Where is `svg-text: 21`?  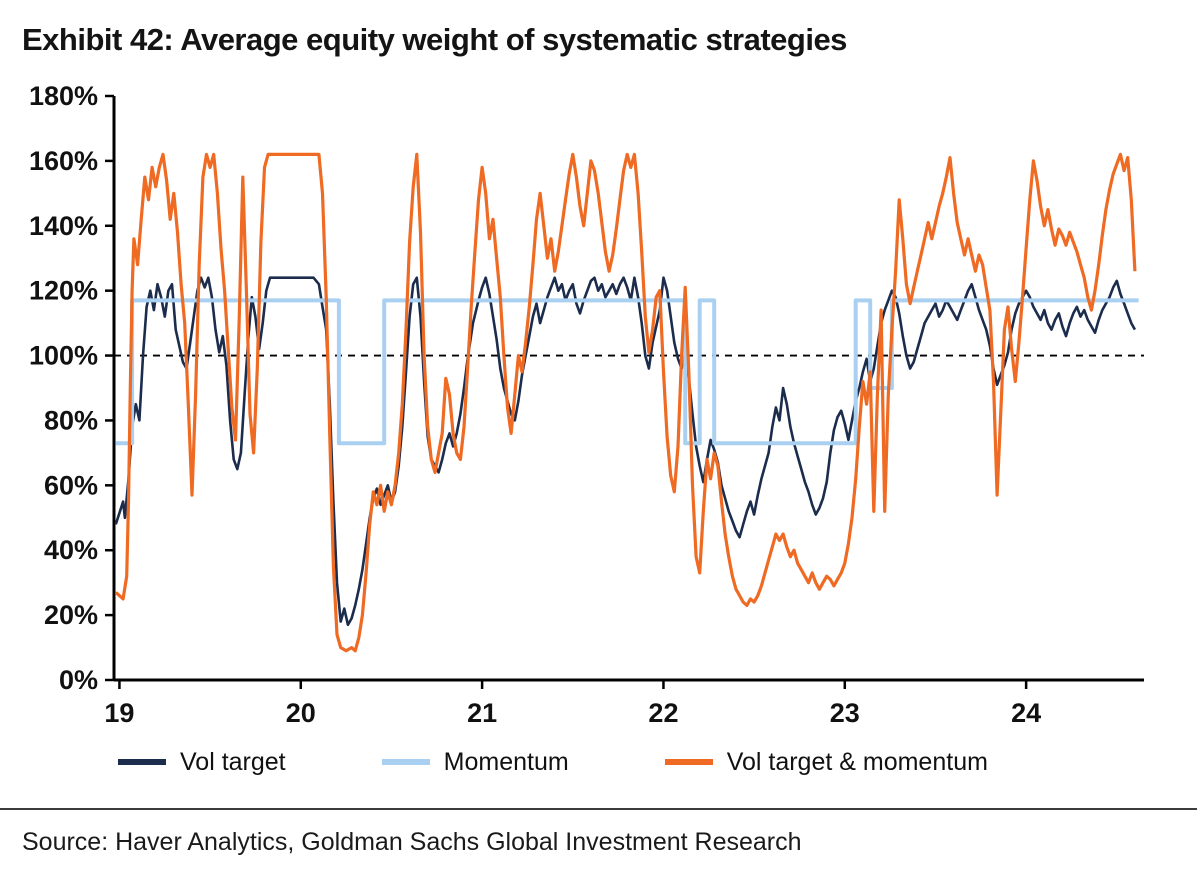 svg-text: 21 is located at coordinates (482, 713).